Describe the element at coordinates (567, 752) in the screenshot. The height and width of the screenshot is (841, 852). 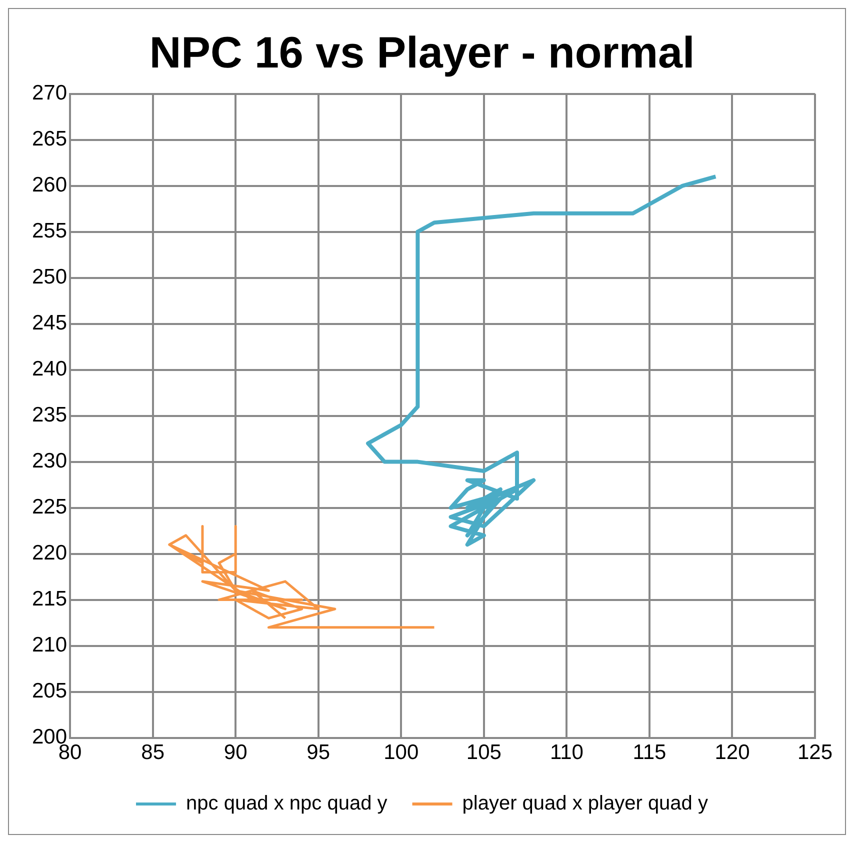
I see `x-tick-label: 110` at that location.